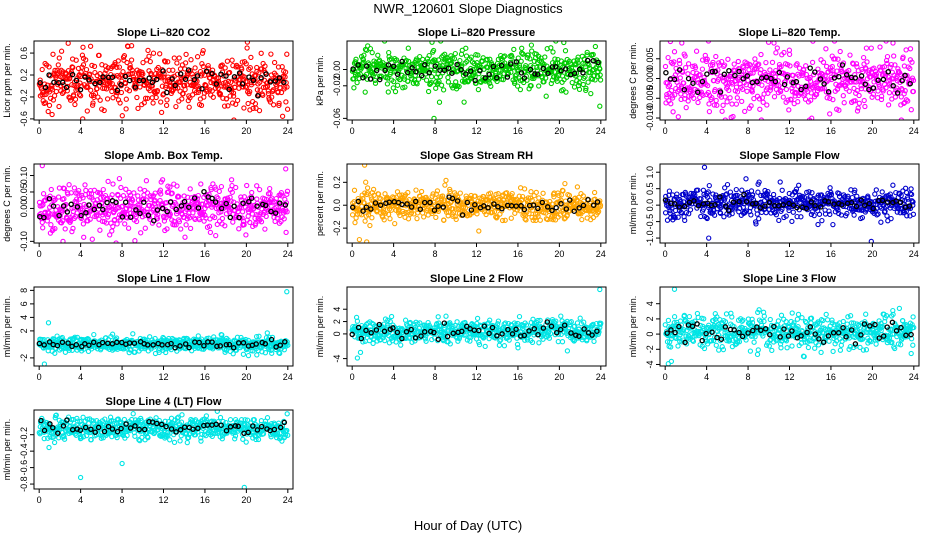 Image resolution: width=936 pixels, height=540 pixels. What do you see at coordinates (163, 377) in the screenshot?
I see `x-tick-label: 12` at bounding box center [163, 377].